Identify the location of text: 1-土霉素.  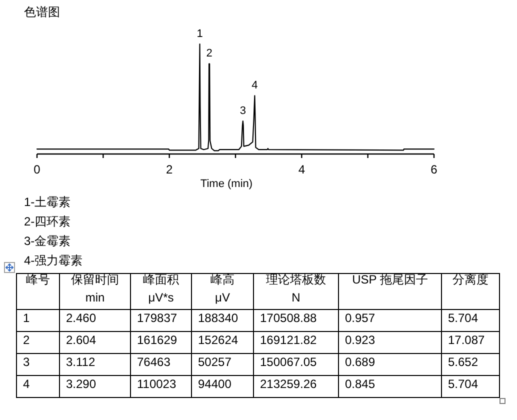
(47, 202).